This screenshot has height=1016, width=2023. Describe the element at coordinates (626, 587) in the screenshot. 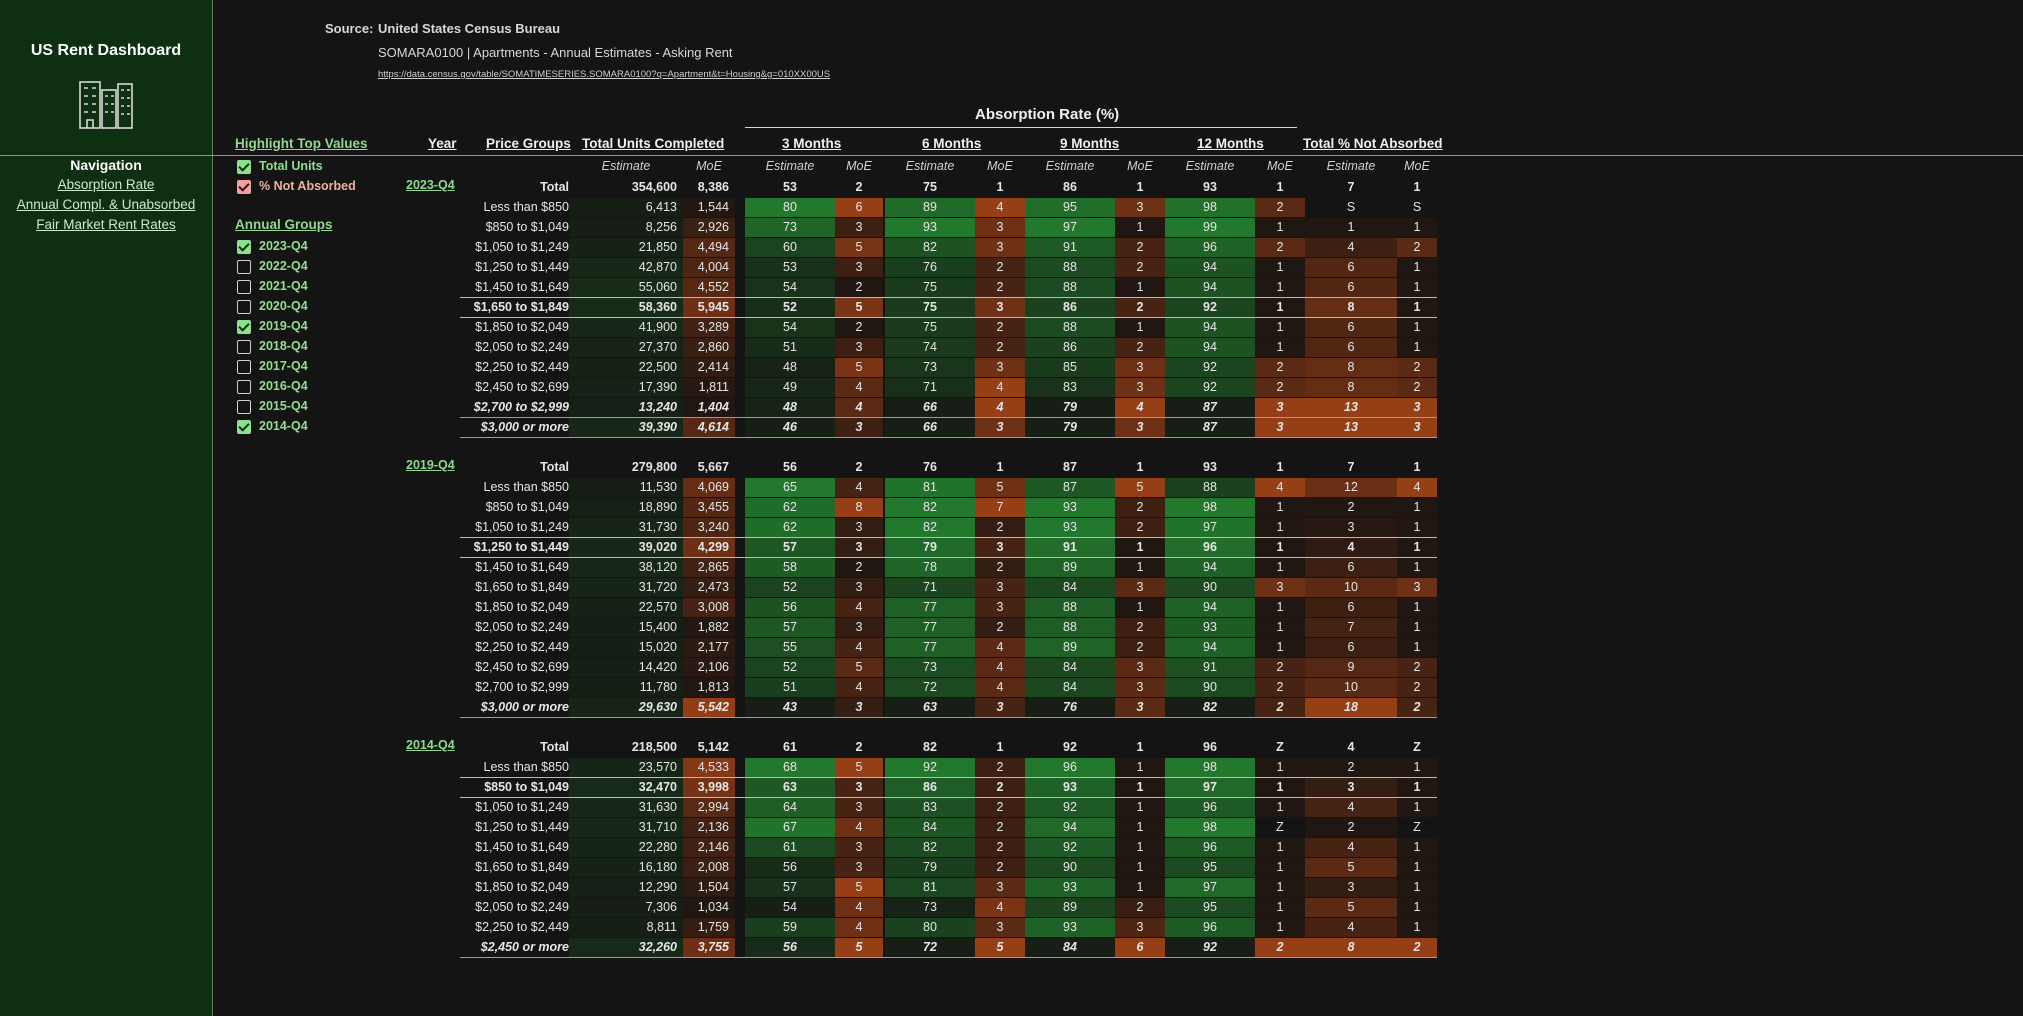

I see `table-cell: 31,720` at that location.